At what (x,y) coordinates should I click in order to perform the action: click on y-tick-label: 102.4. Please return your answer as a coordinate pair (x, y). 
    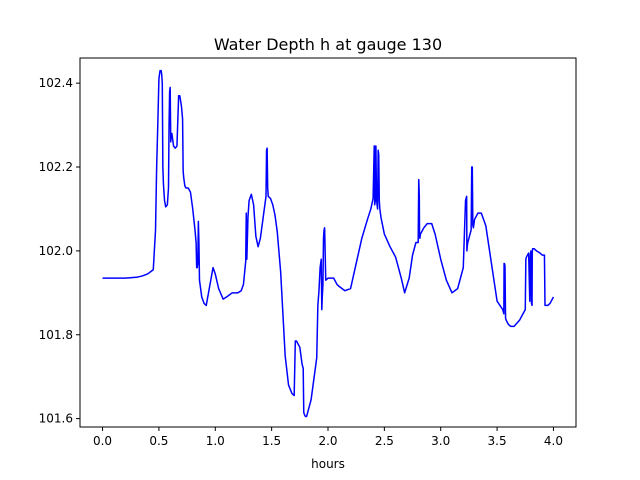
    Looking at the image, I should click on (56, 83).